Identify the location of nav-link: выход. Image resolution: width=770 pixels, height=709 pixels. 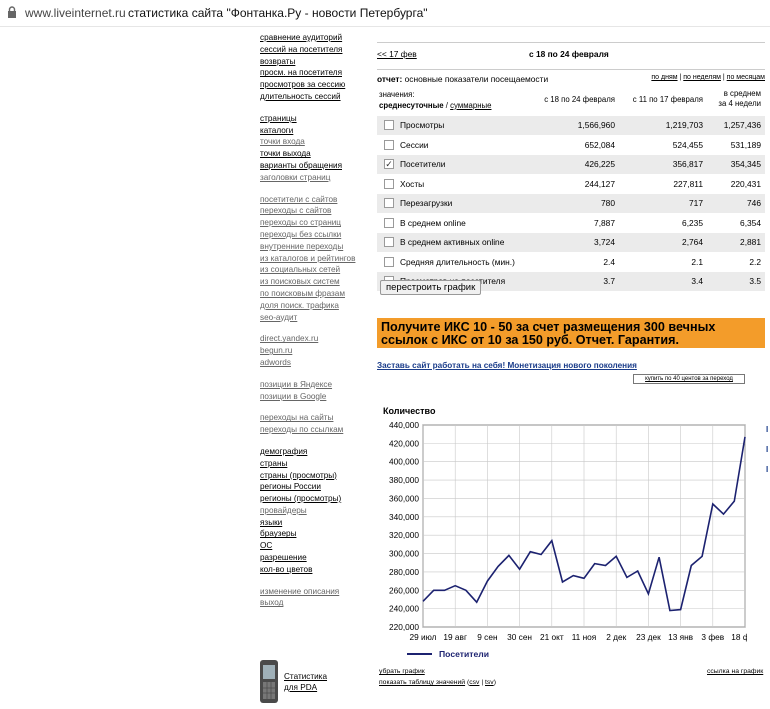
(272, 603).